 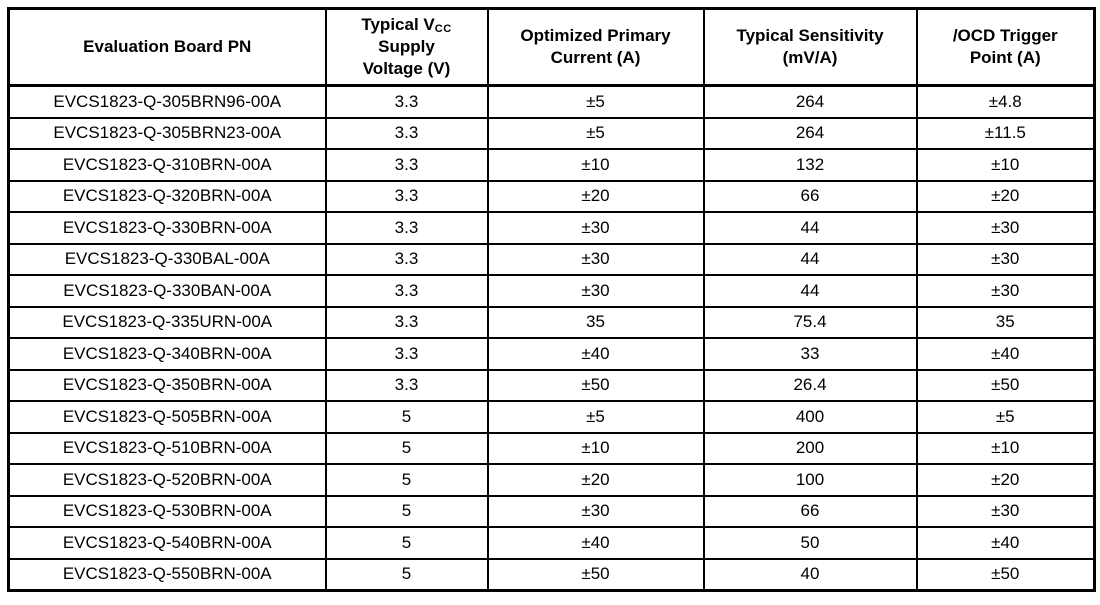 What do you see at coordinates (595, 574) in the screenshot?
I see `table-cell-current: ±50` at bounding box center [595, 574].